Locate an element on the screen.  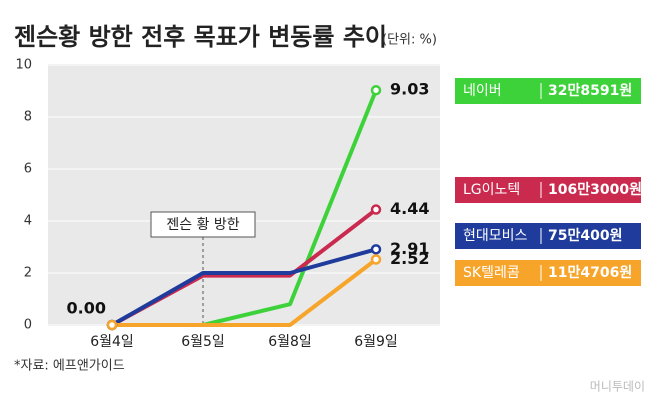
legend-price: 75만400원 is located at coordinates (585, 236).